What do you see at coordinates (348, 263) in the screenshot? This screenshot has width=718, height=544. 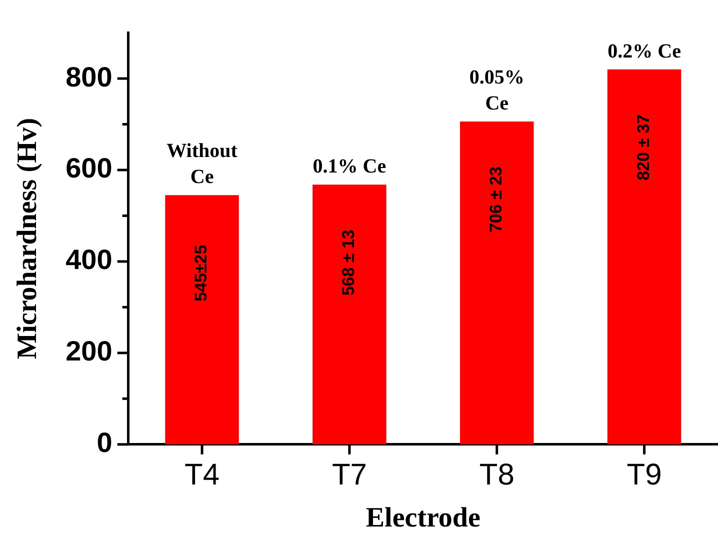 I see `data-label: 568 ± 13` at bounding box center [348, 263].